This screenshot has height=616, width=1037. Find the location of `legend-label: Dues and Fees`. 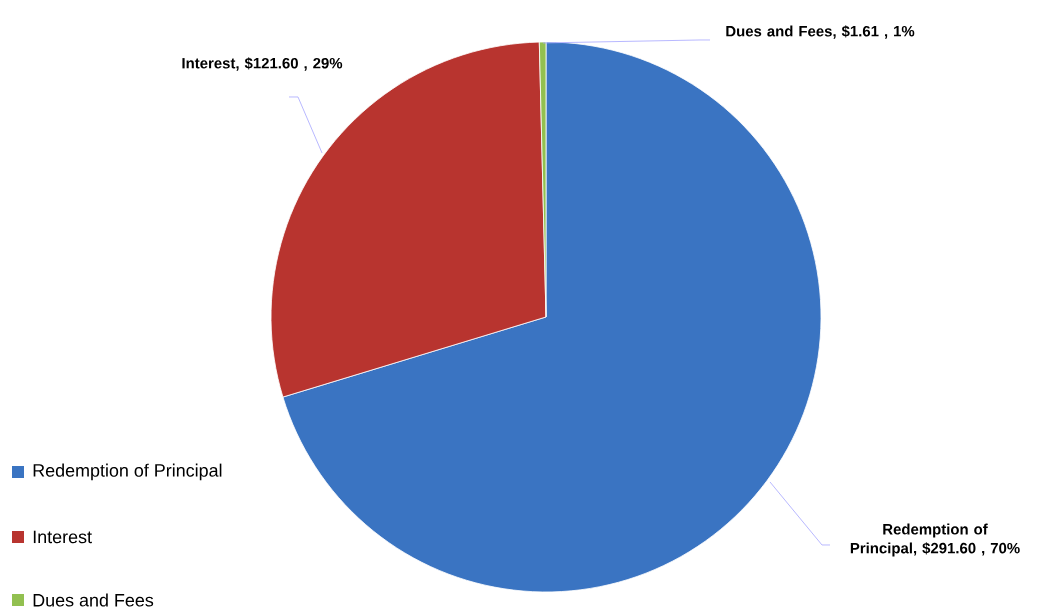

legend-label: Dues and Fees is located at coordinates (93, 600).